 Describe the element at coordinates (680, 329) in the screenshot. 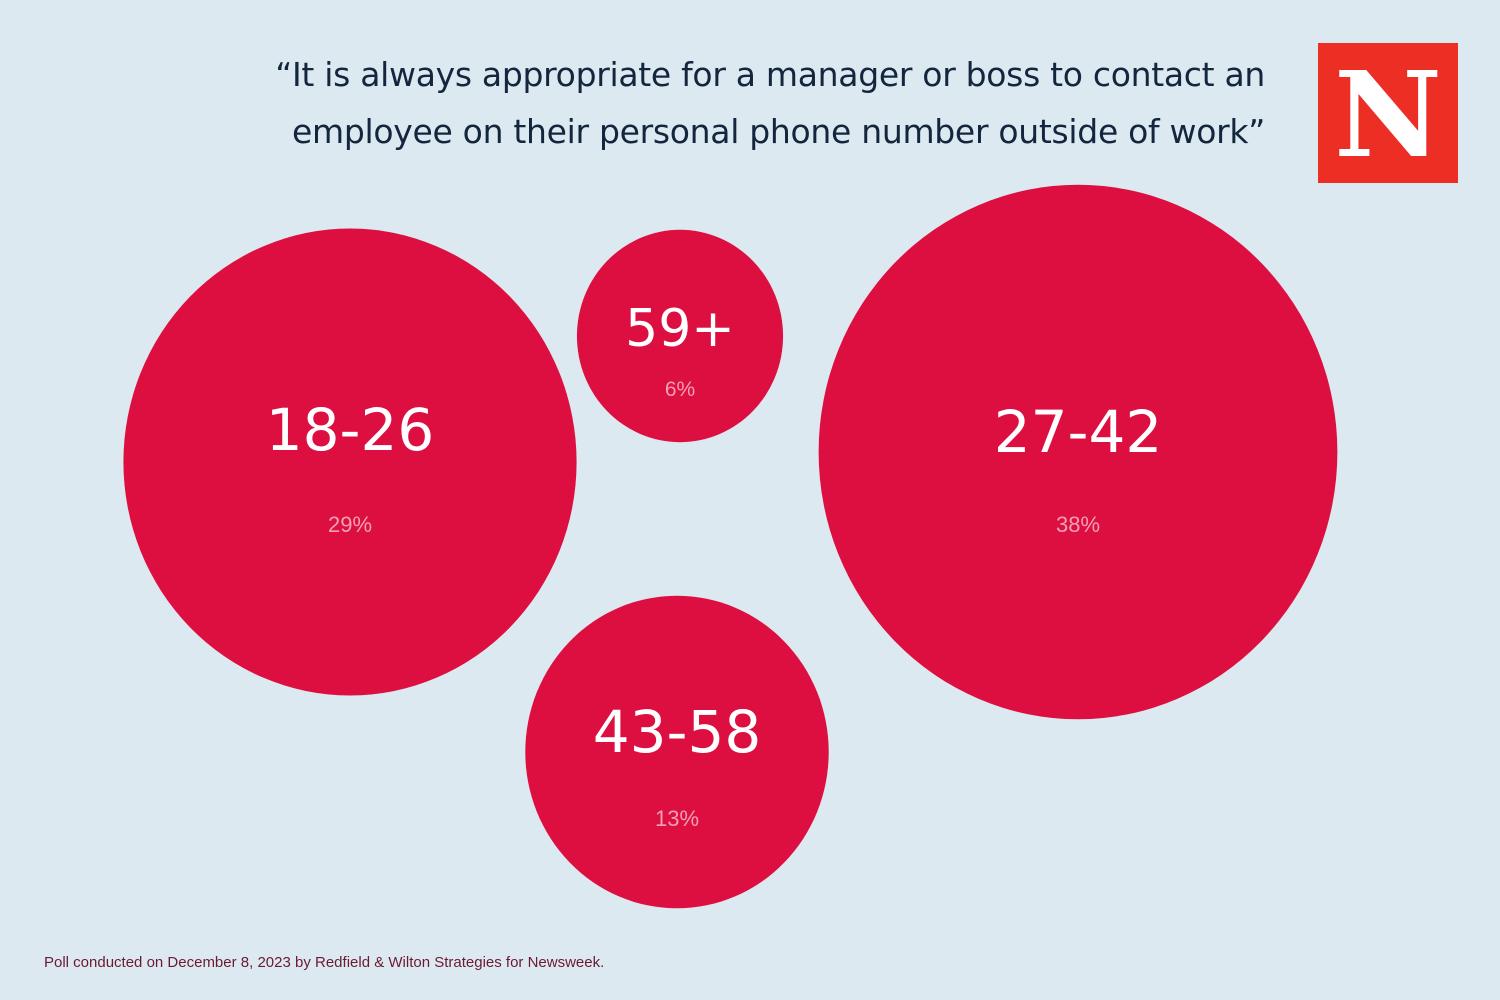

I see `bubble-category-label: 59+` at that location.